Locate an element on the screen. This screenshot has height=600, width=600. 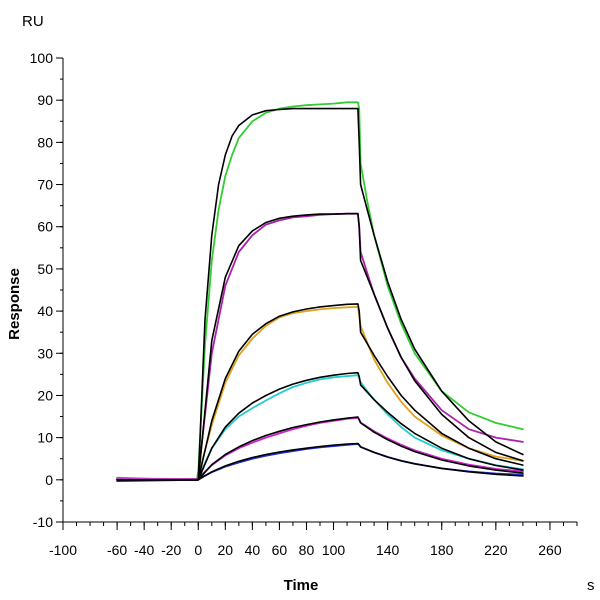
x-tick-label: -100 is located at coordinates (63, 550).